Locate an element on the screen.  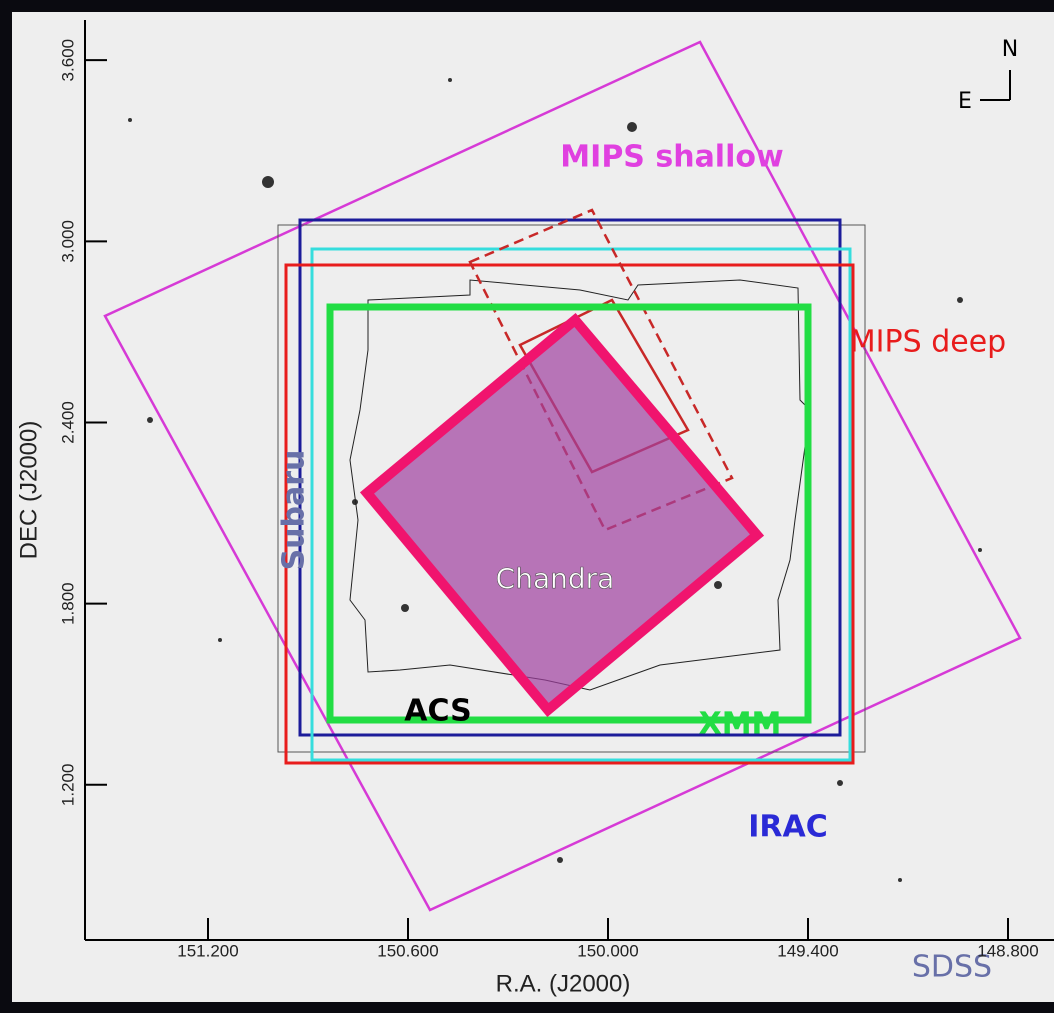
mips-deep-label: MIPS deep is located at coordinates (928, 342).